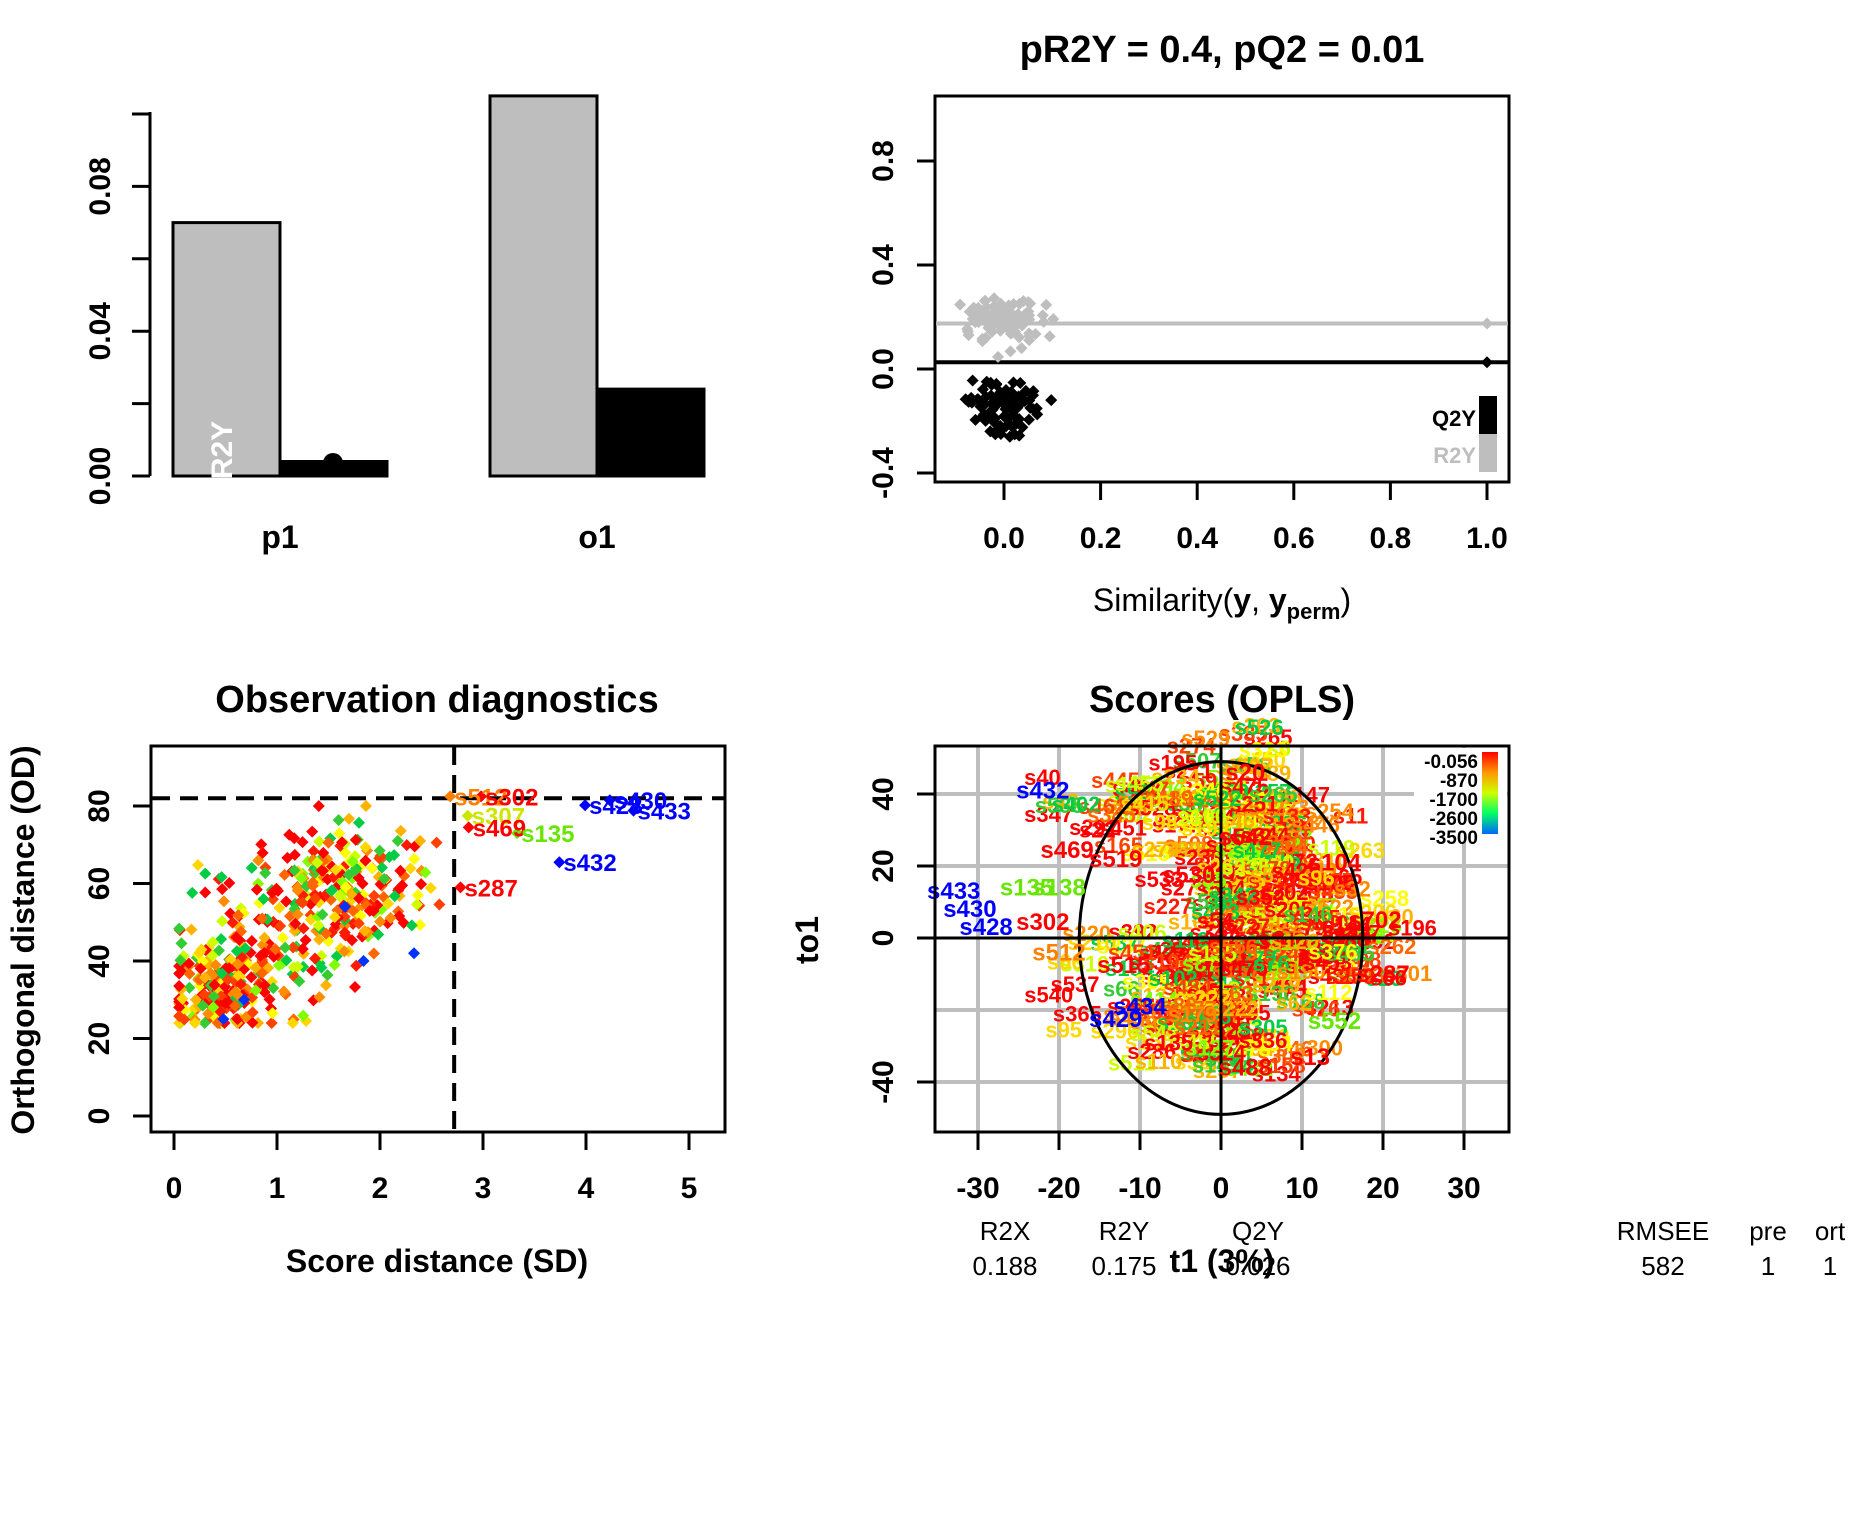 The width and height of the screenshot is (1856, 1540). I want to click on scores-point-label: s490, so click(1288, 960).